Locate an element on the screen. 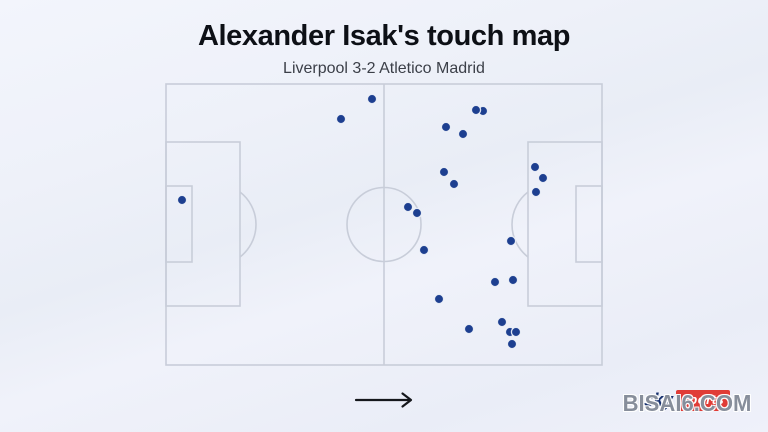  watermark-text: BISAI6.COM is located at coordinates (687, 403).